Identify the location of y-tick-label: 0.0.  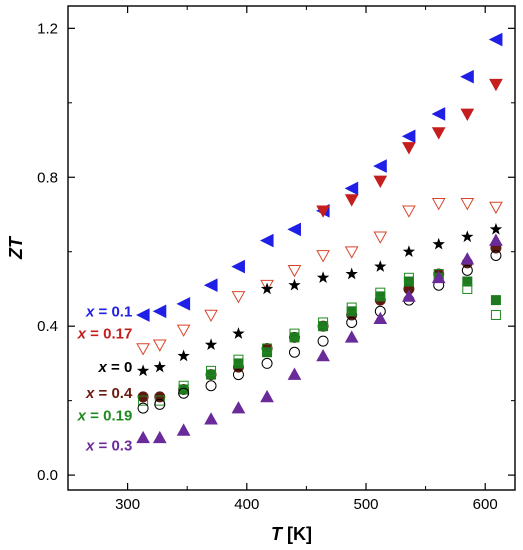
(47, 475).